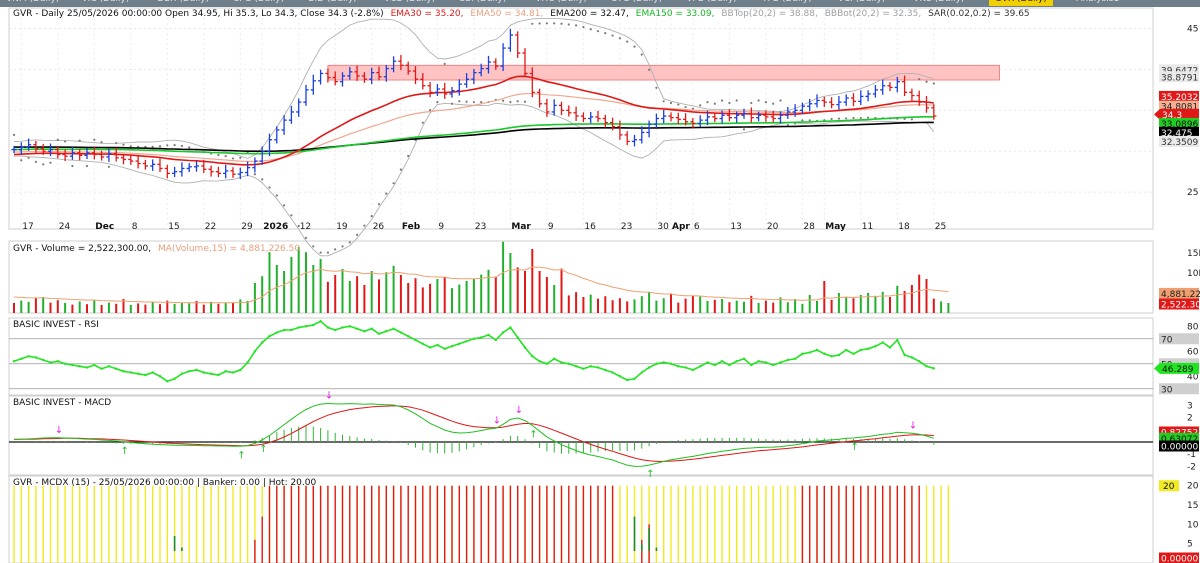 The width and height of the screenshot is (1200, 563). I want to click on symbol-tab: CPG (Daily), so click(258, 3).